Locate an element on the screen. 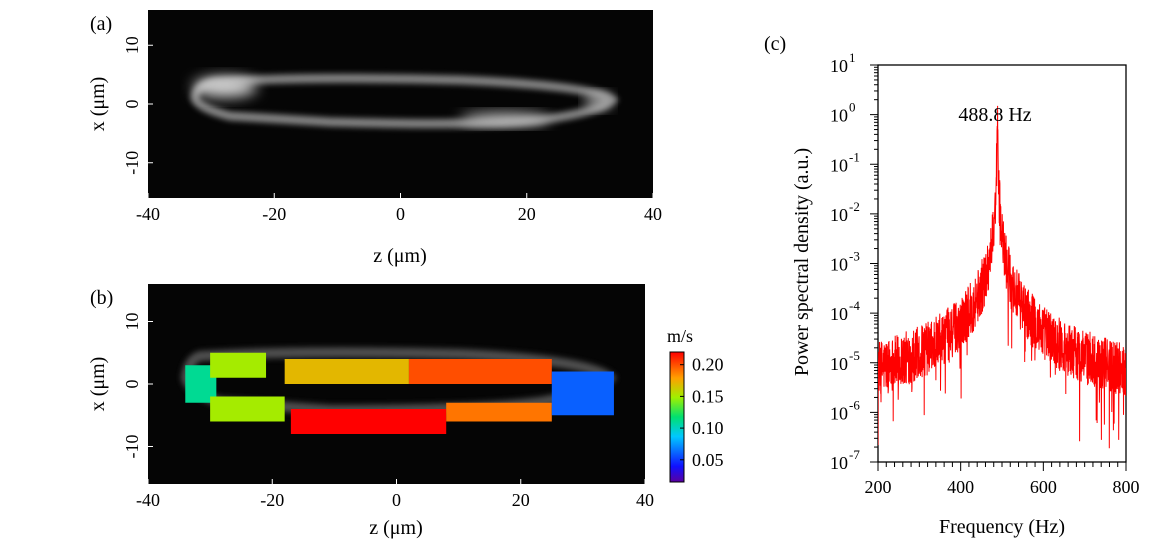 This screenshot has height=556, width=1160. panel-c-xtick-label: 200 is located at coordinates (878, 487).